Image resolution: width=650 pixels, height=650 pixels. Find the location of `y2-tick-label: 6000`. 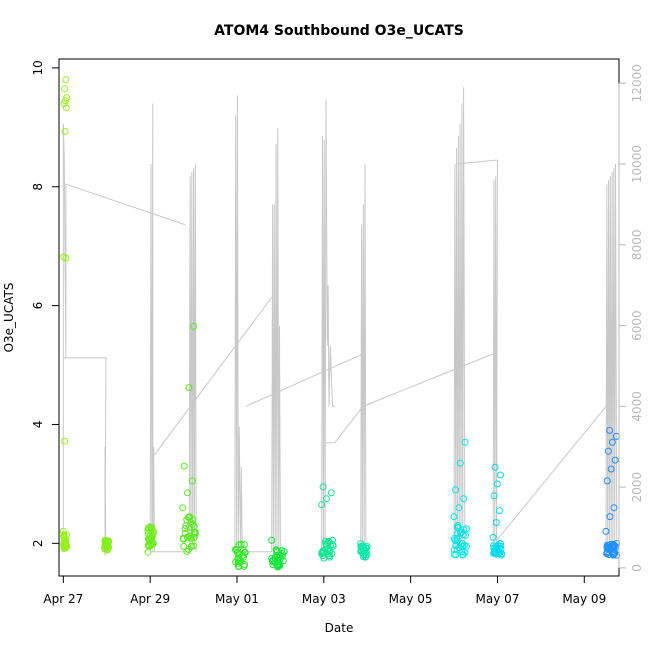

y2-tick-label: 6000 is located at coordinates (637, 325).